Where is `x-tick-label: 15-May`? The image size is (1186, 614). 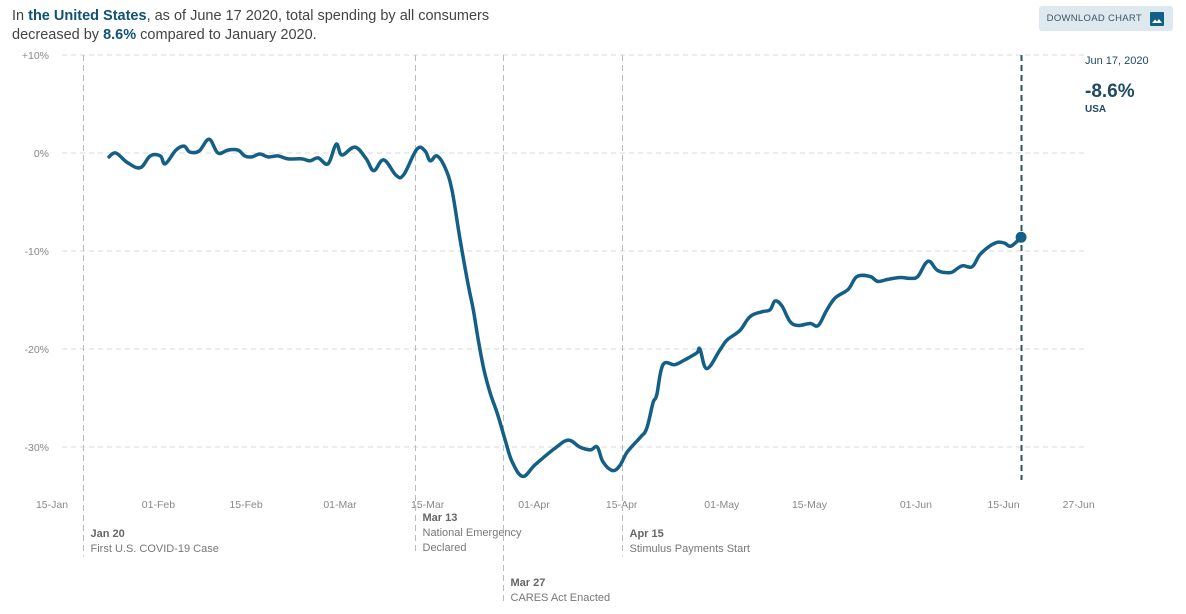
x-tick-label: 15-May is located at coordinates (810, 505).